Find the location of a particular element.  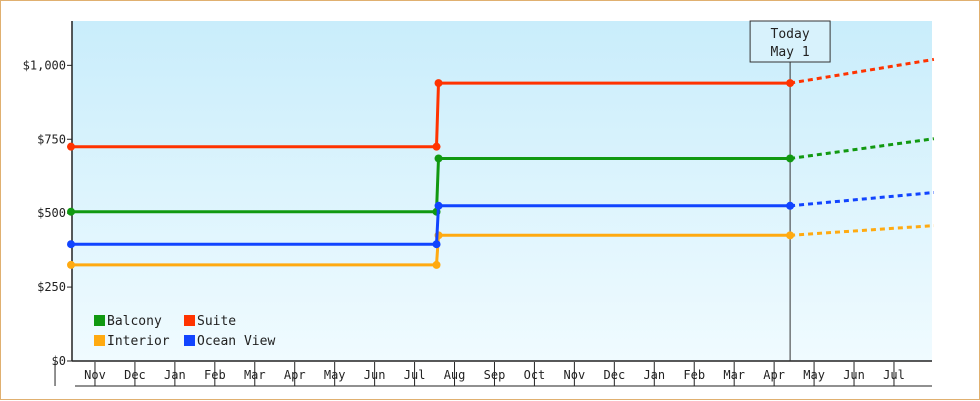

series-ocean-view is located at coordinates (501, 220).